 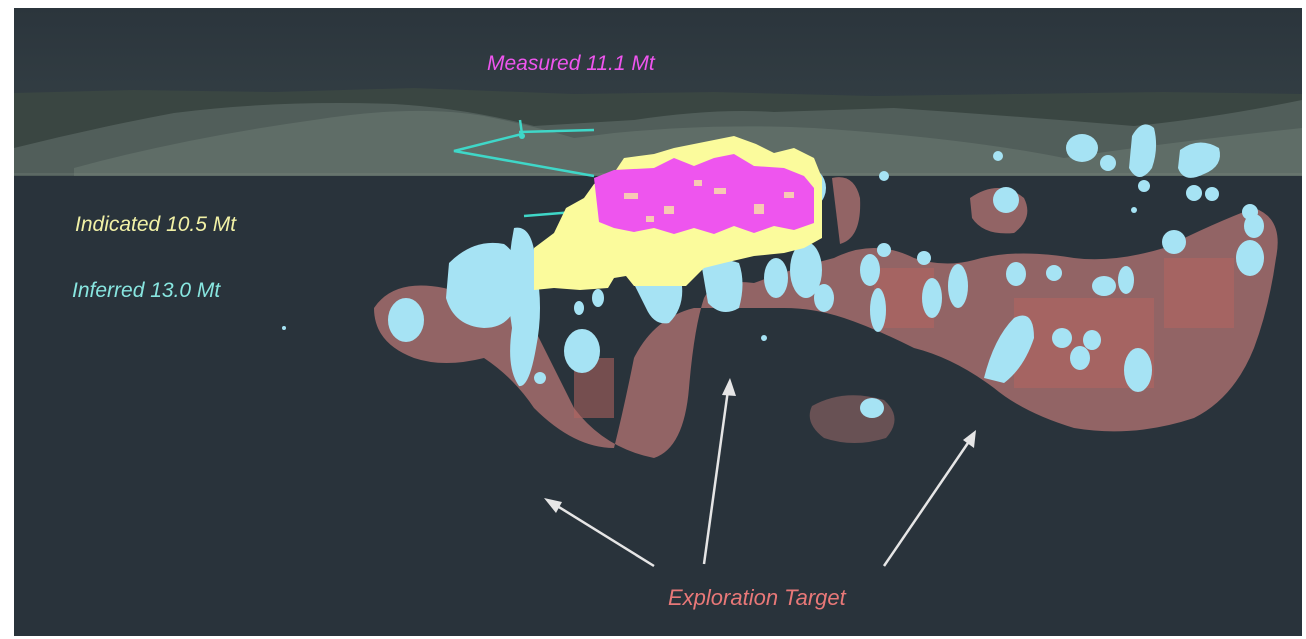 What do you see at coordinates (571, 63) in the screenshot?
I see `measured-label: Measured 11.1 Mt` at bounding box center [571, 63].